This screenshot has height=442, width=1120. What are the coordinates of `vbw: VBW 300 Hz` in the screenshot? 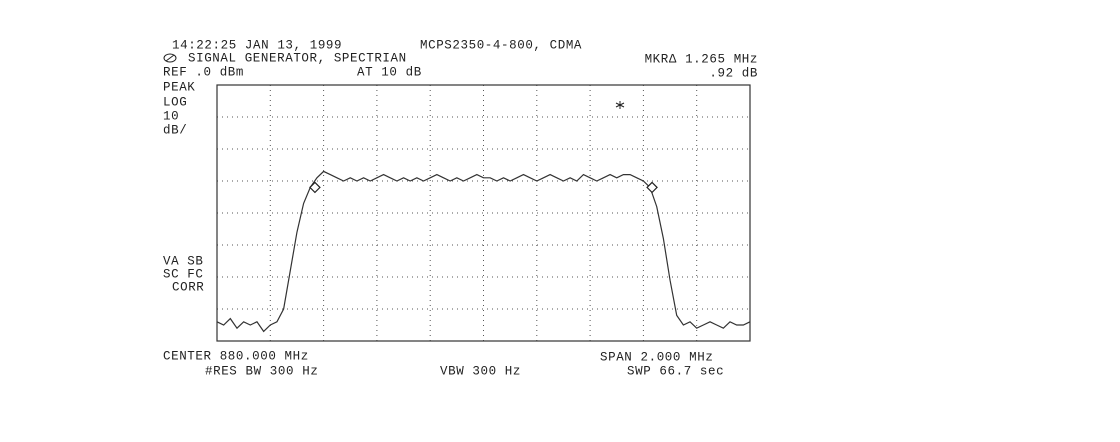 It's located at (480, 371).